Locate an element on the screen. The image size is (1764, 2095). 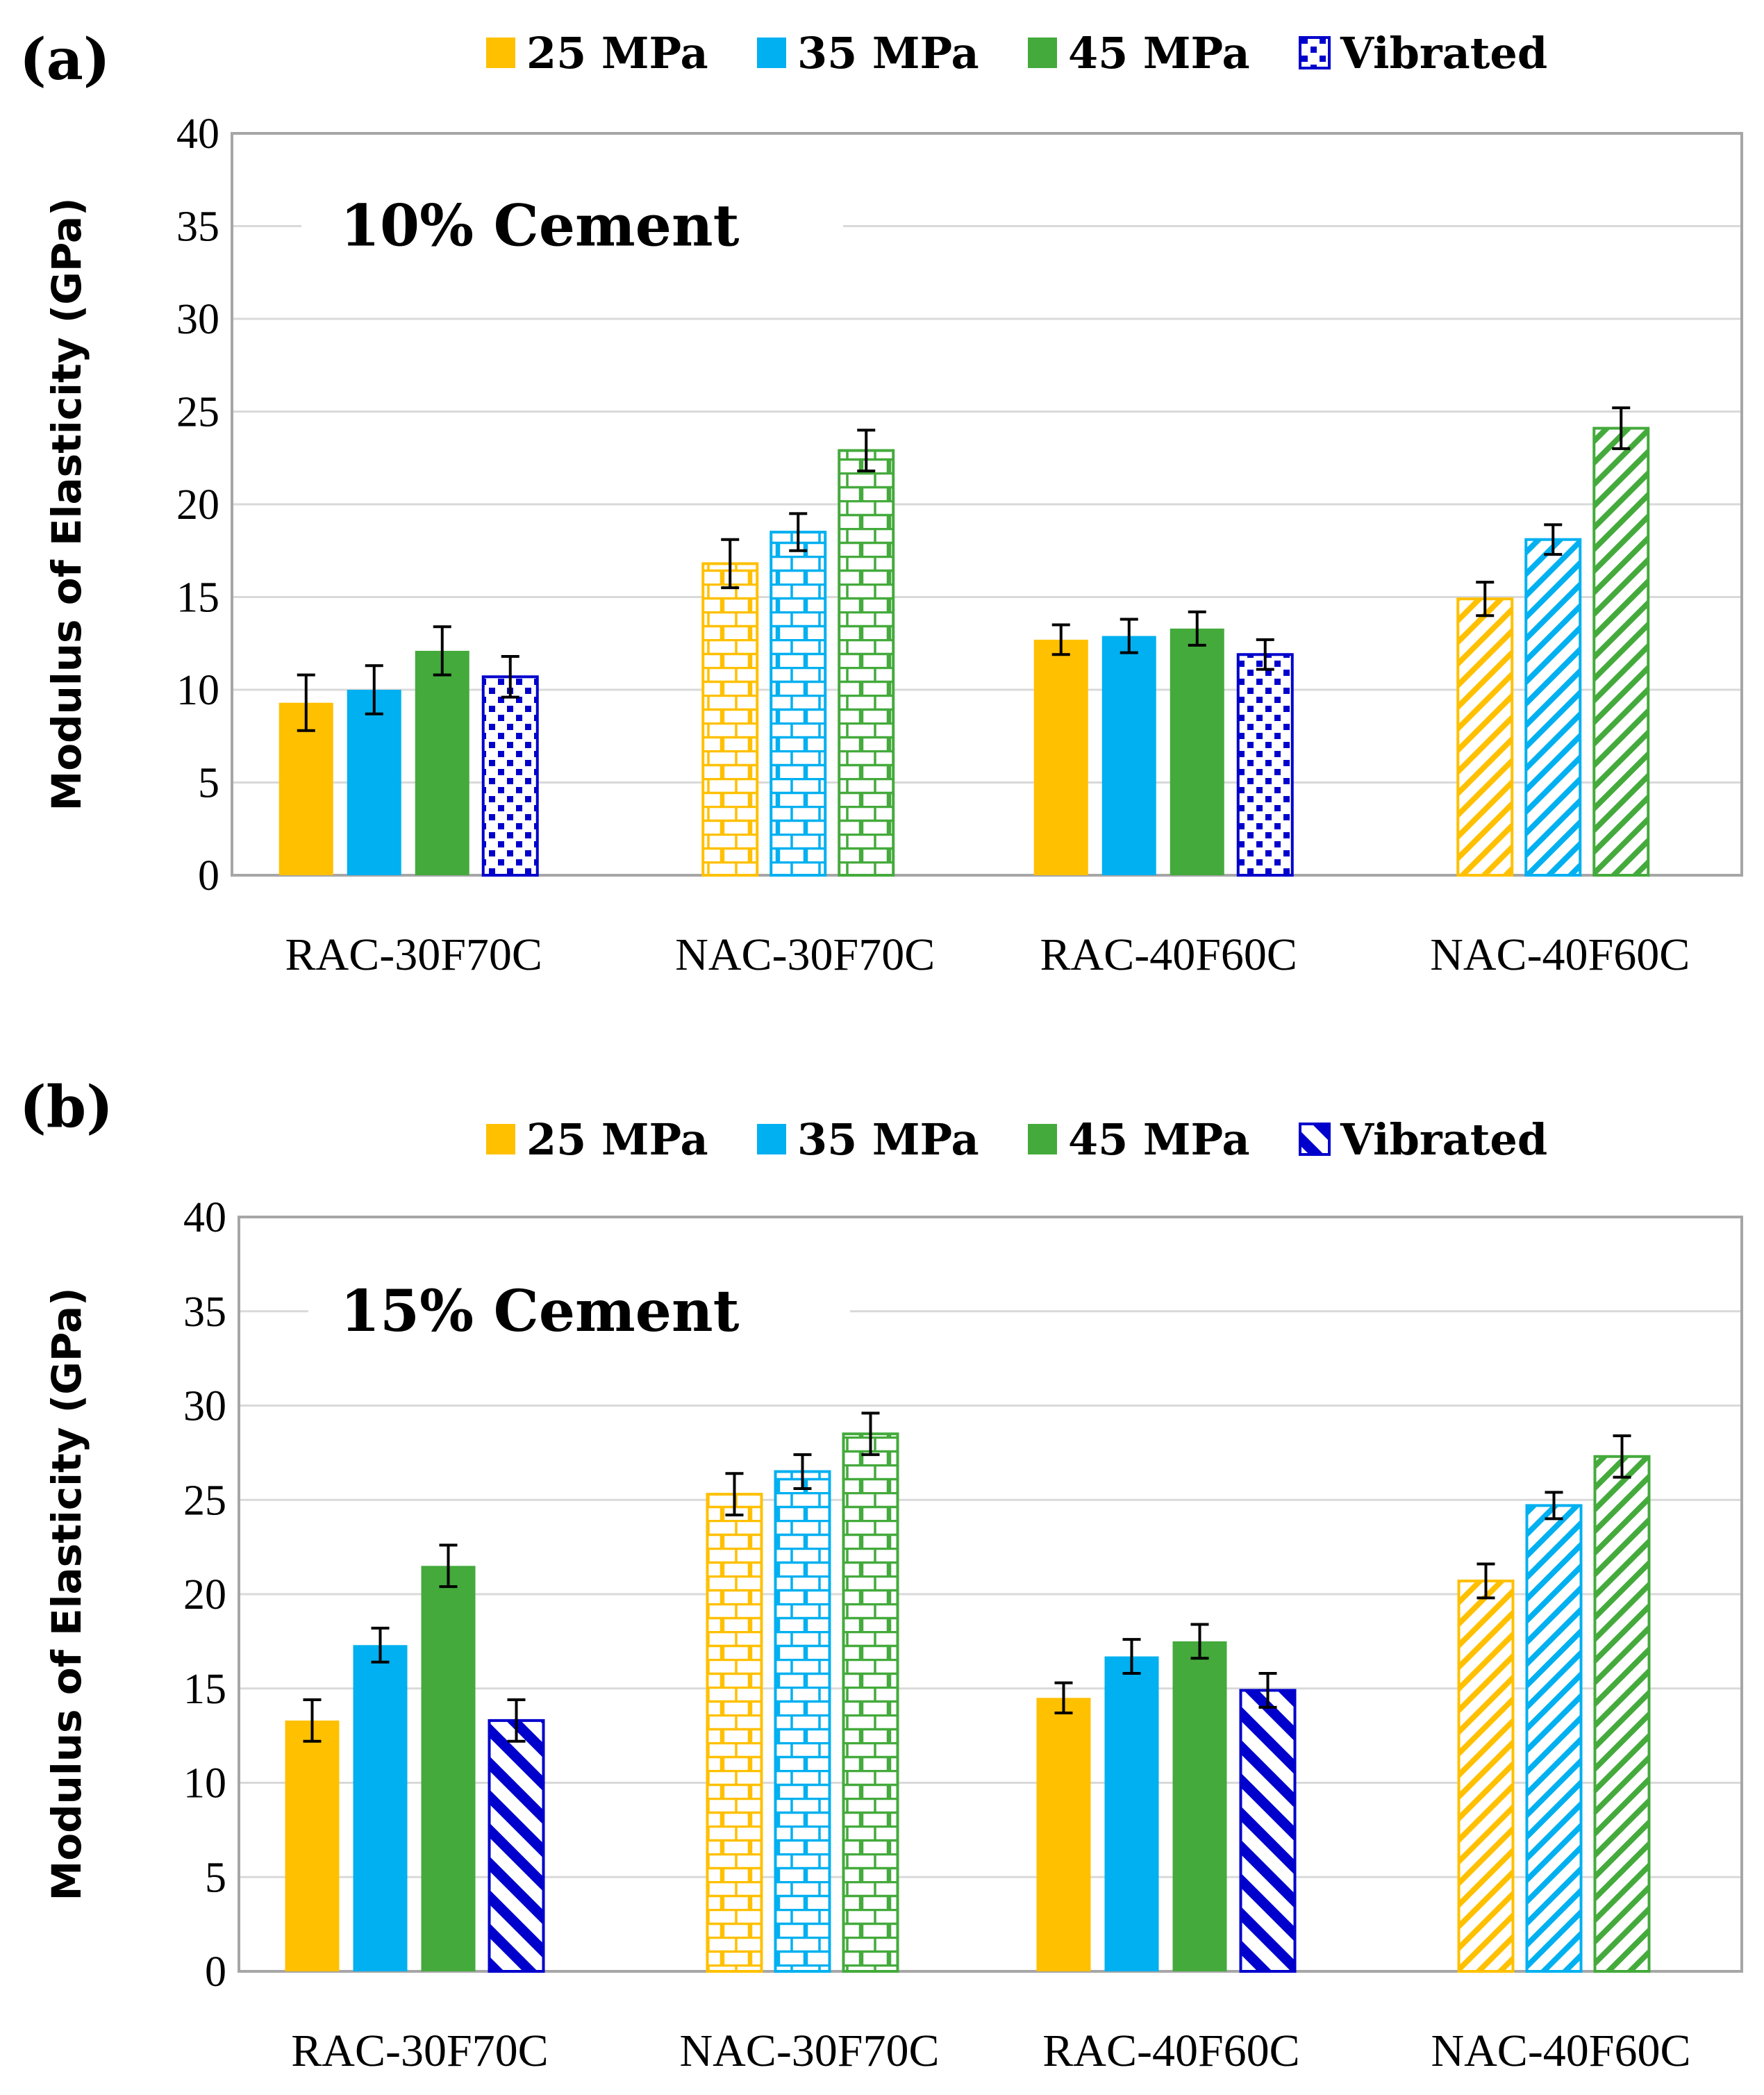
bar-nac-30f70c-25-mpa is located at coordinates (734, 1733).